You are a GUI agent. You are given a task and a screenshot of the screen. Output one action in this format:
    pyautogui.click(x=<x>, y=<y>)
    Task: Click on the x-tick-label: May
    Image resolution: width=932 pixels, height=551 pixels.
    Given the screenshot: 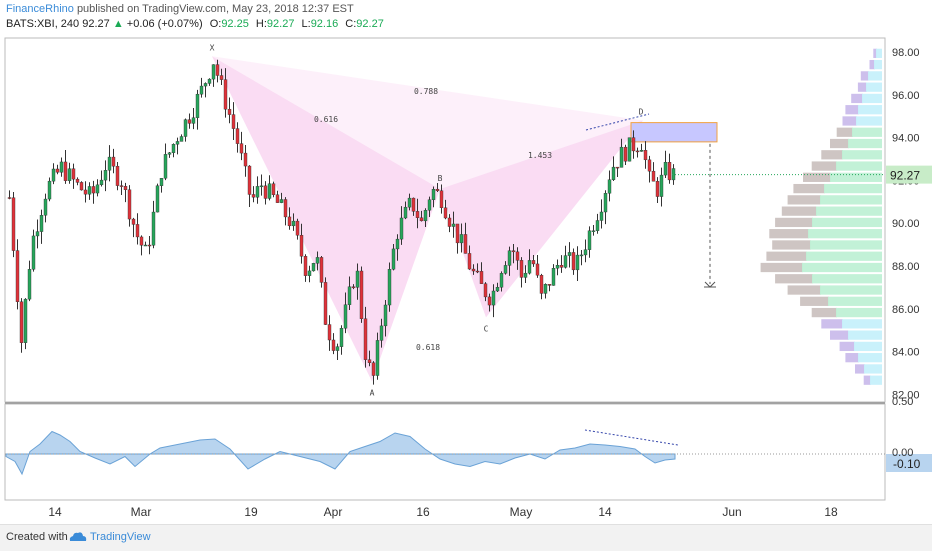 What is the action you would take?
    pyautogui.click(x=521, y=512)
    